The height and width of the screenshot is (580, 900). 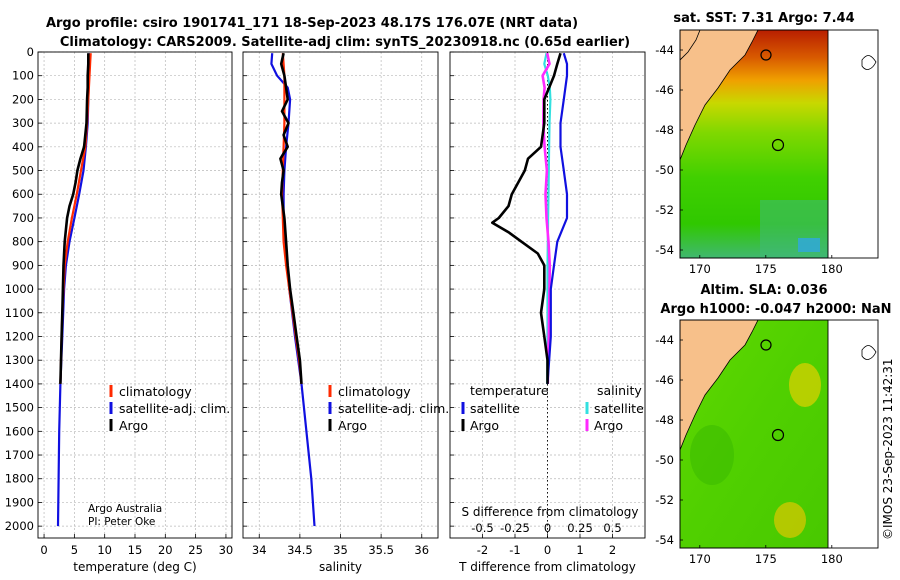 What do you see at coordinates (340, 550) in the screenshot?
I see `x-tick-label: 35` at bounding box center [340, 550].